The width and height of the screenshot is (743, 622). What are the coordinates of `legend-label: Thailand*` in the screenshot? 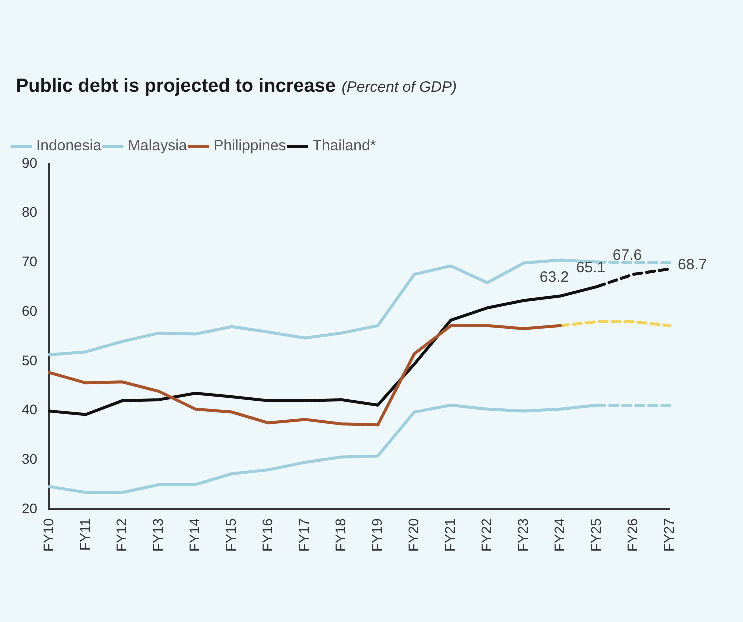 It's located at (344, 146).